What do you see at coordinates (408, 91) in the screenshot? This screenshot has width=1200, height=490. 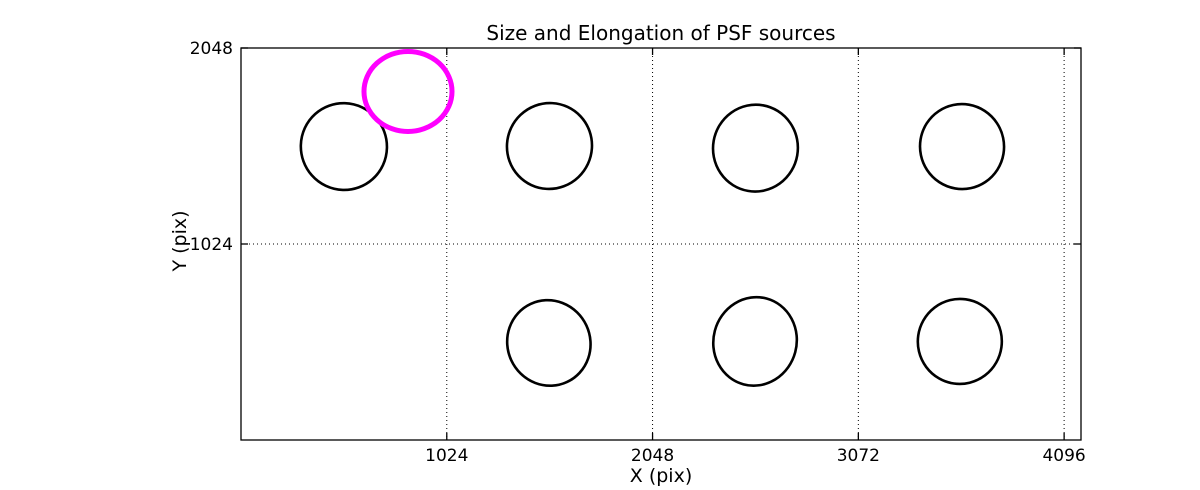 I see `highlighted-psf-ellipse` at bounding box center [408, 91].